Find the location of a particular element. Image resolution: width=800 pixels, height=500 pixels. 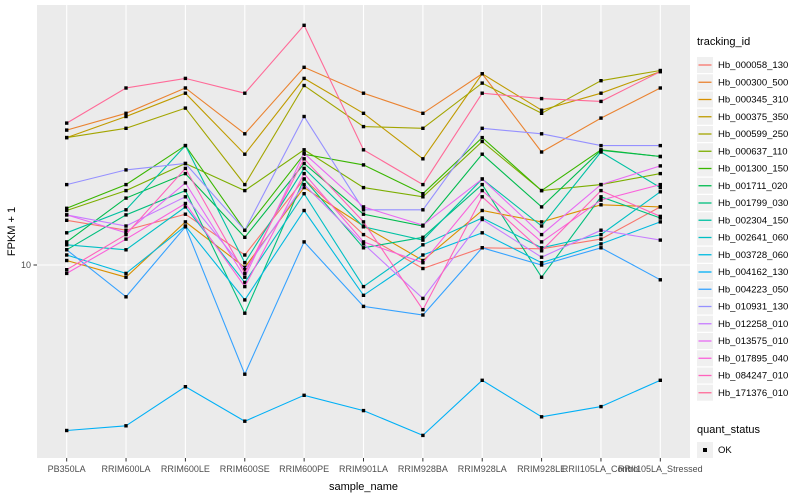

x-tick-label-1: RRIM600LA is located at coordinates (126, 469).